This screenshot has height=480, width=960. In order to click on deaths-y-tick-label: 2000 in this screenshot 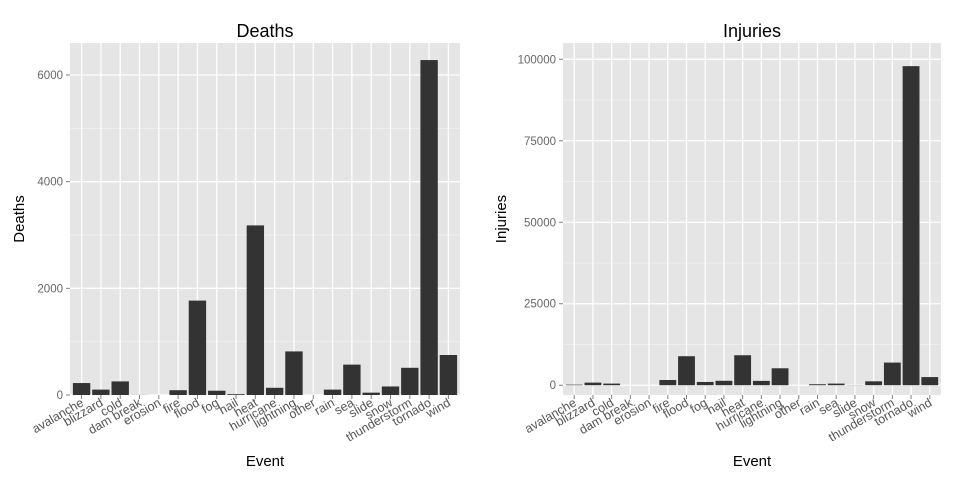, I will do `click(50, 289)`.